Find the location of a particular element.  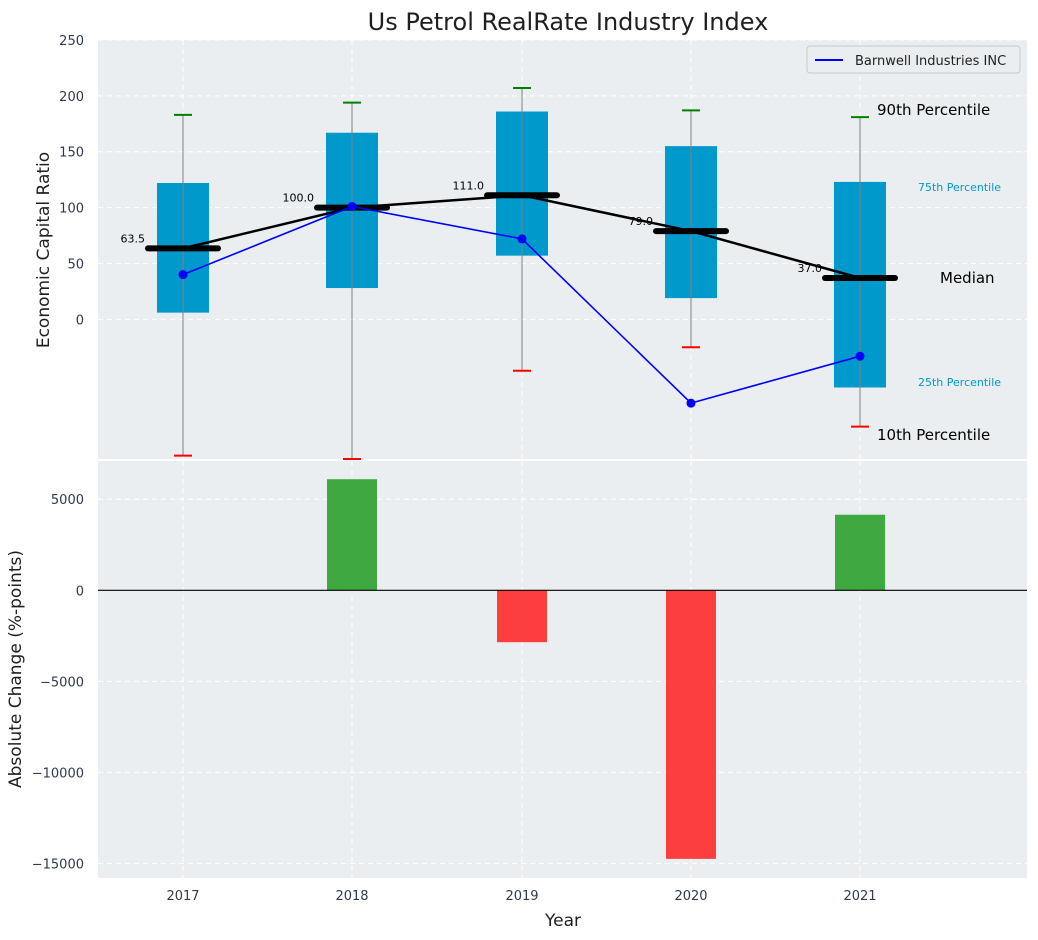

x-axis-title: Year is located at coordinates (562, 921).